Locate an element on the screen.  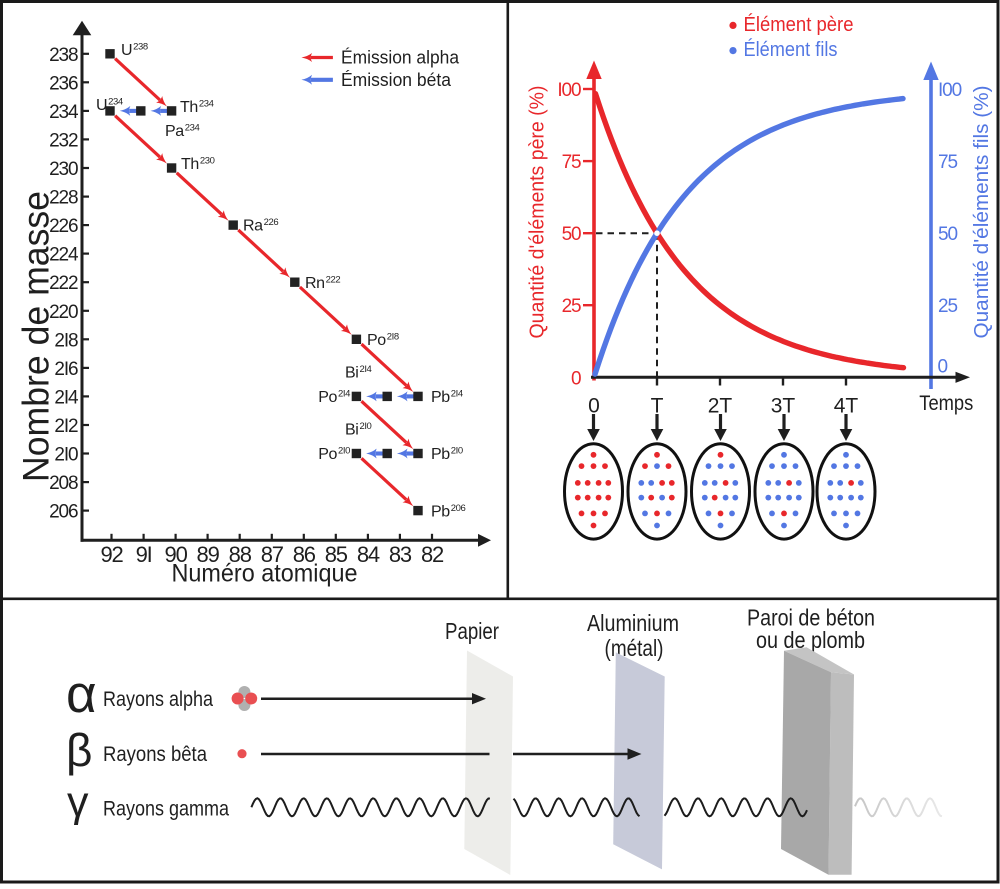
svg-text: β is located at coordinates (79, 750).